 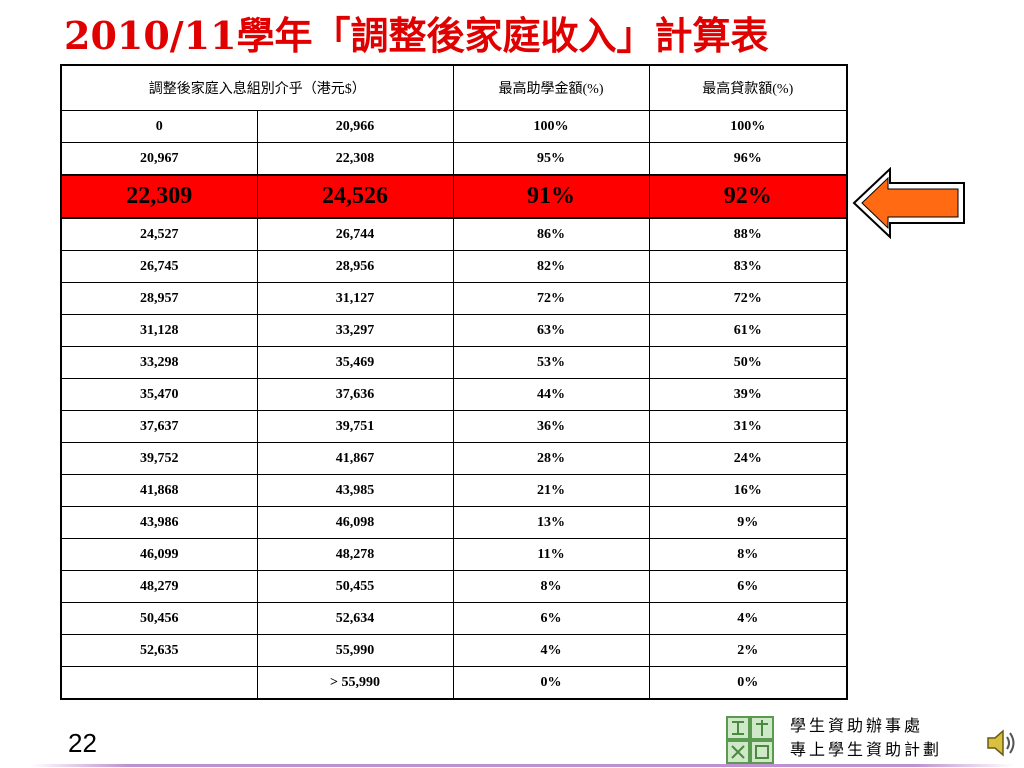 What do you see at coordinates (159, 490) in the screenshot?
I see `cell-from: 41,868` at bounding box center [159, 490].